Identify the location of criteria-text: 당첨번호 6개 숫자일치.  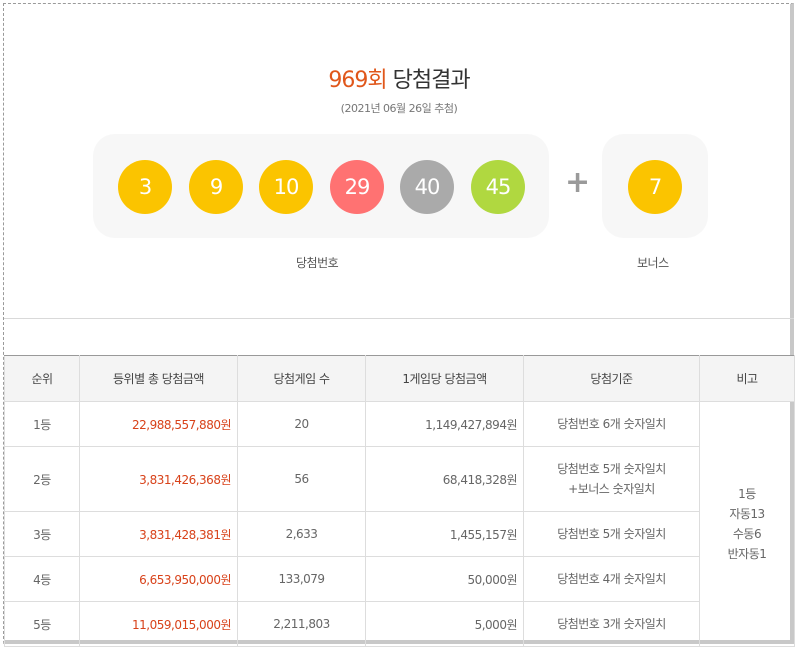
(611, 424).